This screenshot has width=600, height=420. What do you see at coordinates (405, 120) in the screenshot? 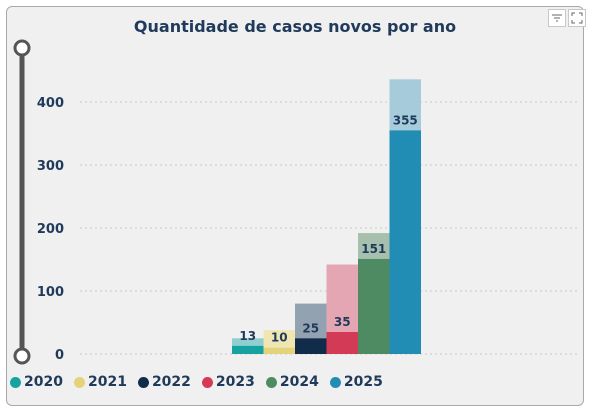
I see `data-label-2025: 355` at bounding box center [405, 120].